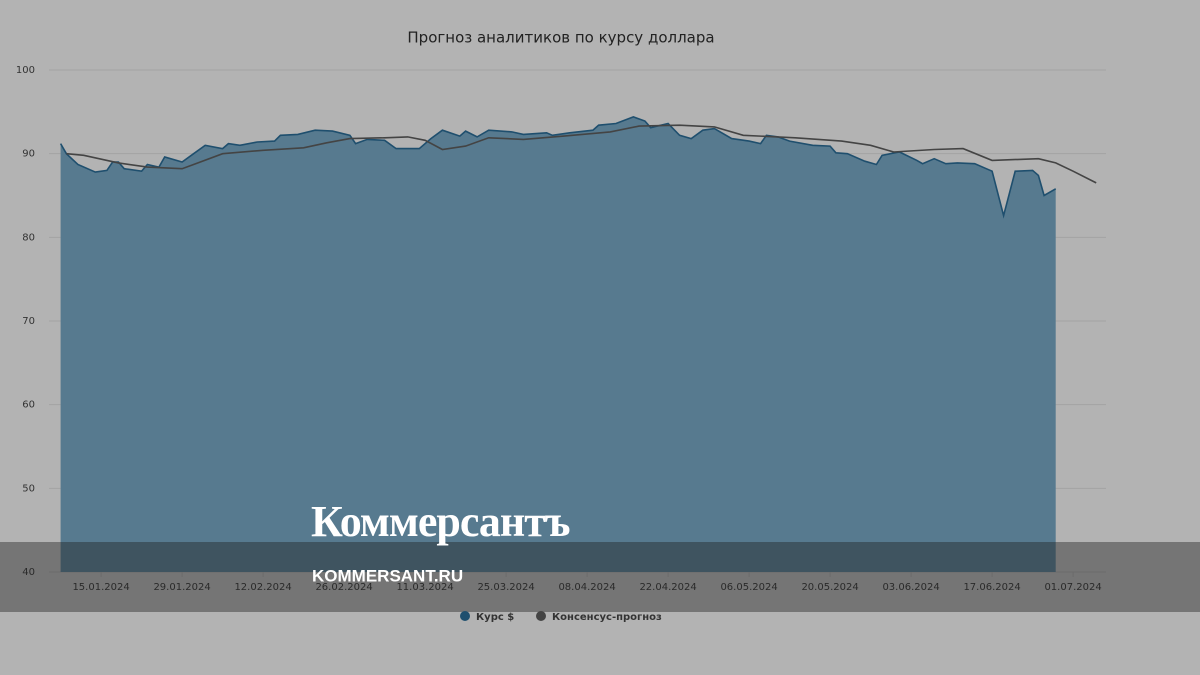 This screenshot has width=1200, height=675. What do you see at coordinates (829, 587) in the screenshot?
I see `x-tick-label: 20.05.2024` at bounding box center [829, 587].